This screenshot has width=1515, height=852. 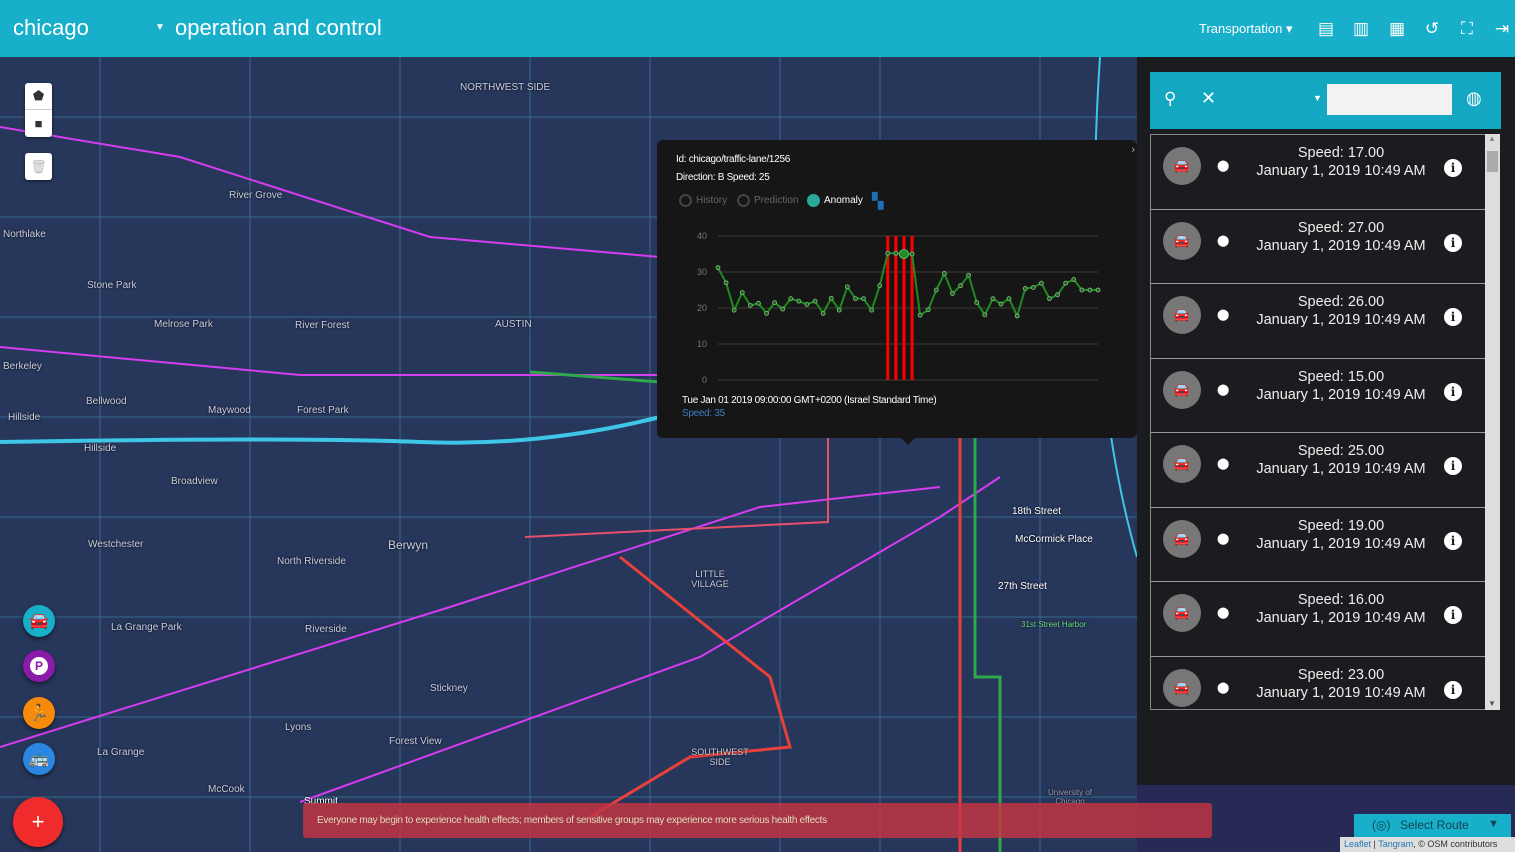 I want to click on search-input, so click(x=1389, y=99).